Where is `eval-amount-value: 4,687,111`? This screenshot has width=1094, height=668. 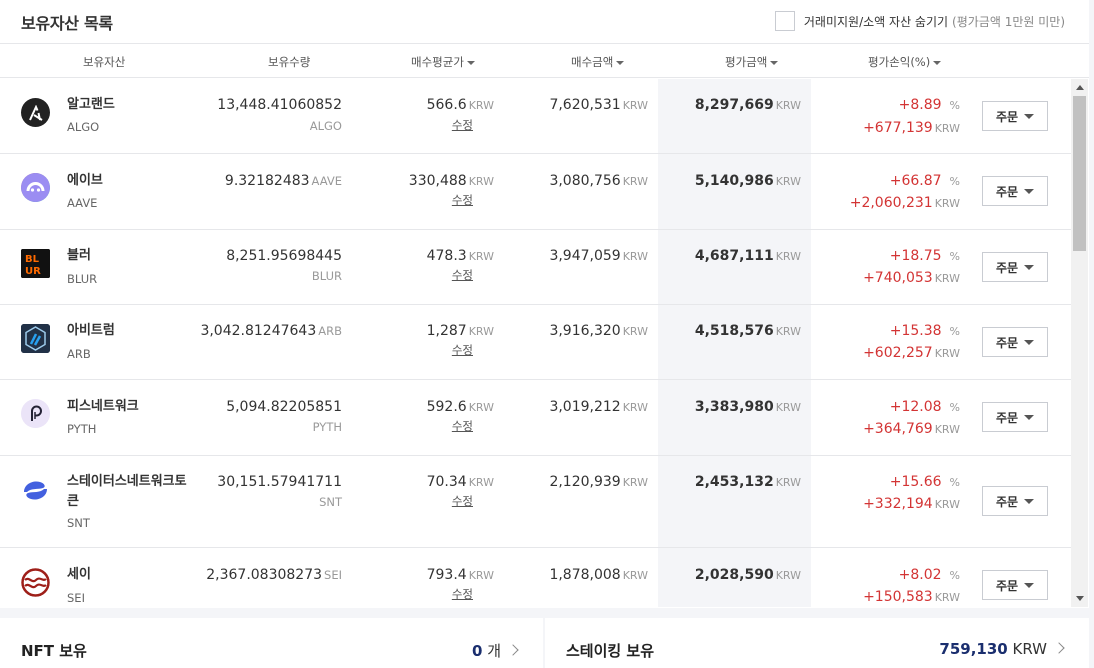
eval-amount-value: 4,687,111 is located at coordinates (734, 256).